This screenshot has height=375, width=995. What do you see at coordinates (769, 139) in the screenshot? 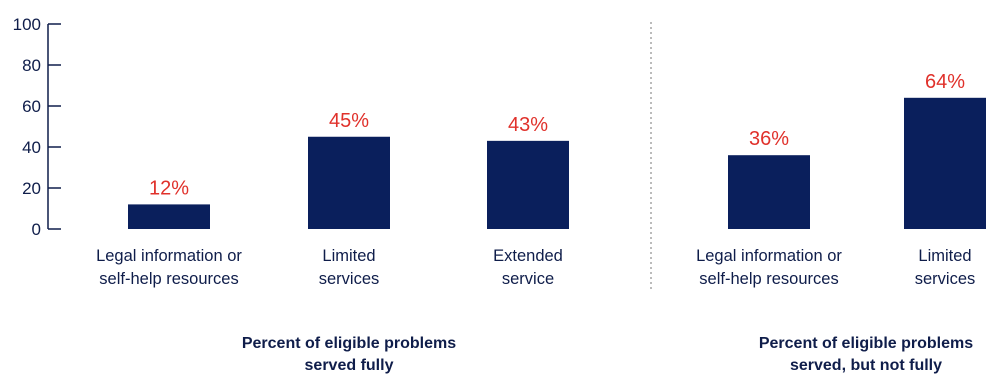
I see `bar-value-label: 36%` at bounding box center [769, 139].